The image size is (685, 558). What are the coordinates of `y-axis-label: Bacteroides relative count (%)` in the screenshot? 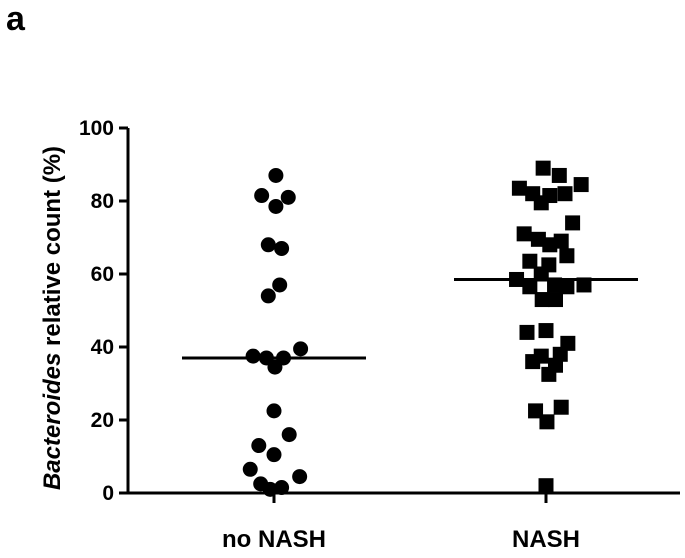 It's located at (52, 318).